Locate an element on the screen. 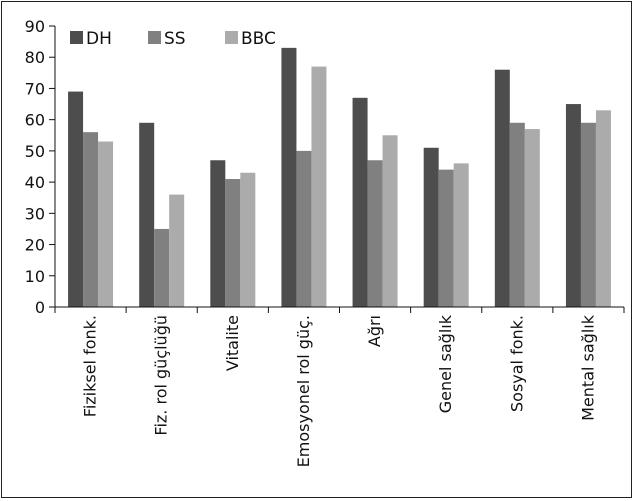 The image size is (635, 501). y-tick-label: 40 is located at coordinates (35, 182).